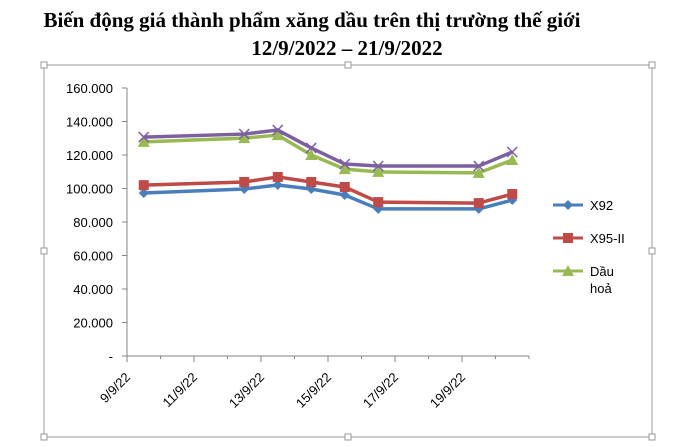 The width and height of the screenshot is (692, 447). What do you see at coordinates (89, 88) in the screenshot?
I see `y-tick-label: 160.000` at bounding box center [89, 88].